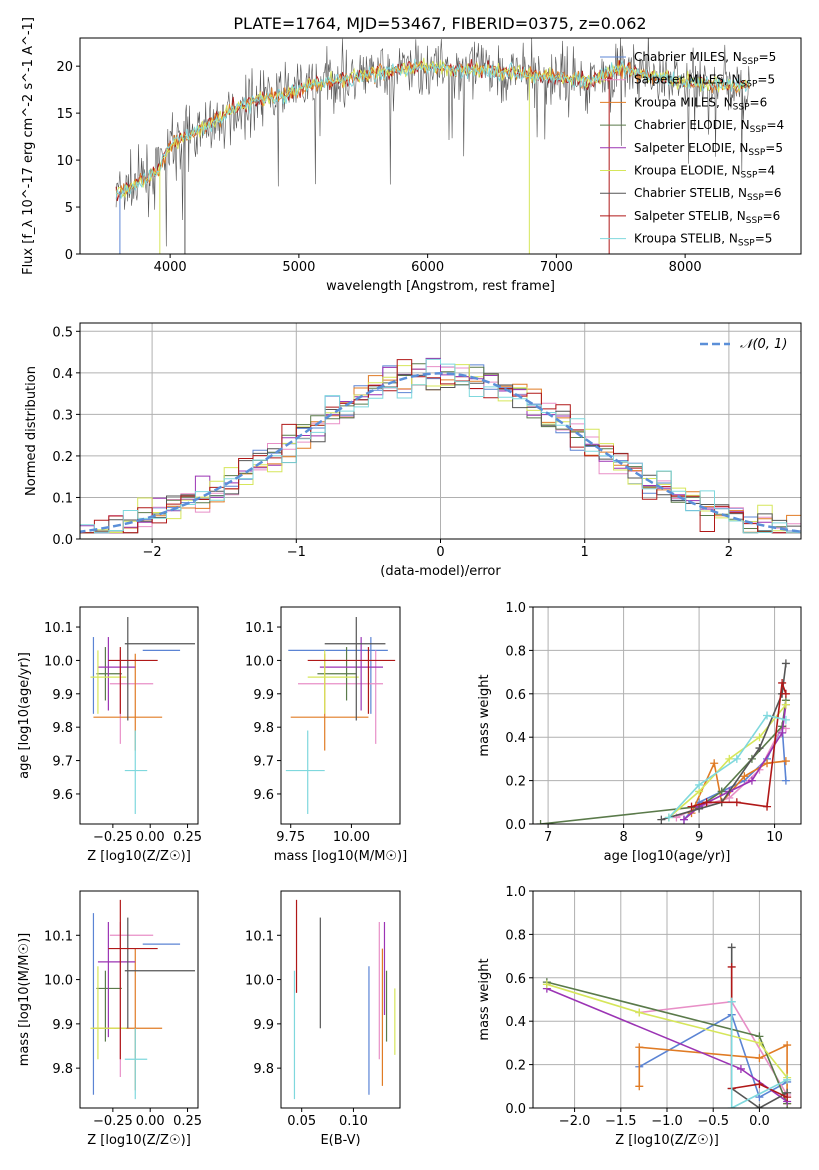  I want to click on y-tick-label: 1.0, so click(515, 892).